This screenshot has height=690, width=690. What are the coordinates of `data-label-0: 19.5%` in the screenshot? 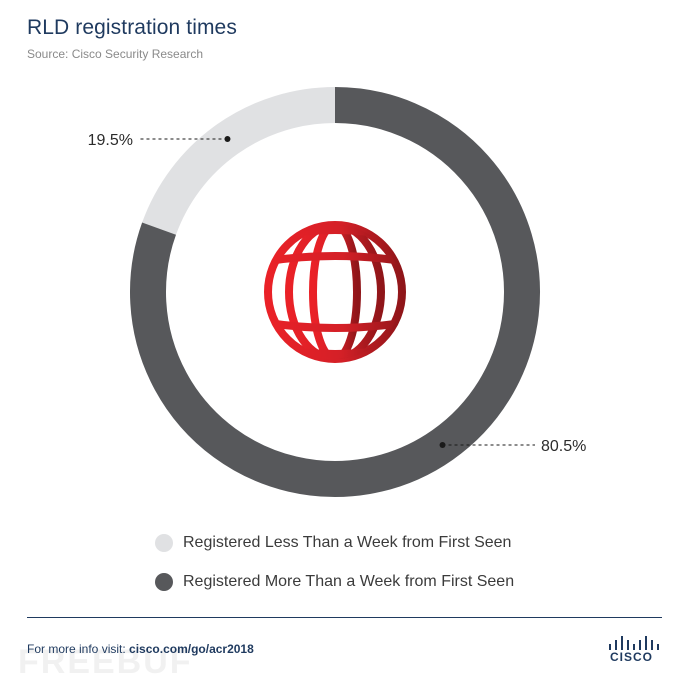 It's located at (110, 140).